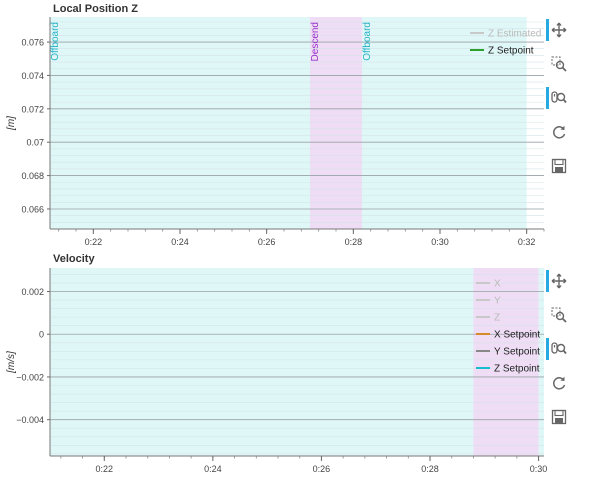 The width and height of the screenshot is (594, 500). Describe the element at coordinates (517, 352) in the screenshot. I see `legend-label: Y Setpoint` at that location.